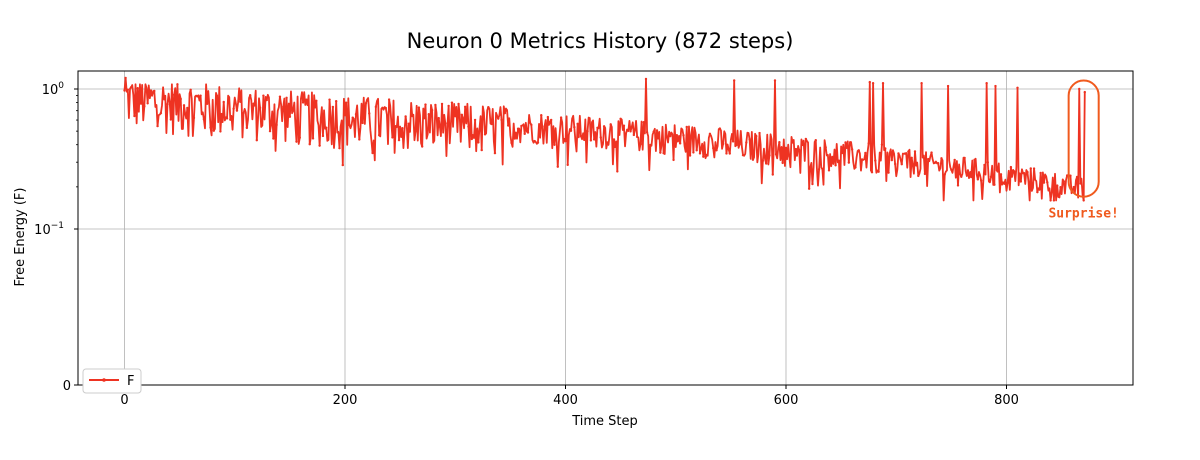 Image resolution: width=1200 pixels, height=460 pixels. What do you see at coordinates (786, 400) in the screenshot?
I see `x-tick-label: 600` at bounding box center [786, 400].